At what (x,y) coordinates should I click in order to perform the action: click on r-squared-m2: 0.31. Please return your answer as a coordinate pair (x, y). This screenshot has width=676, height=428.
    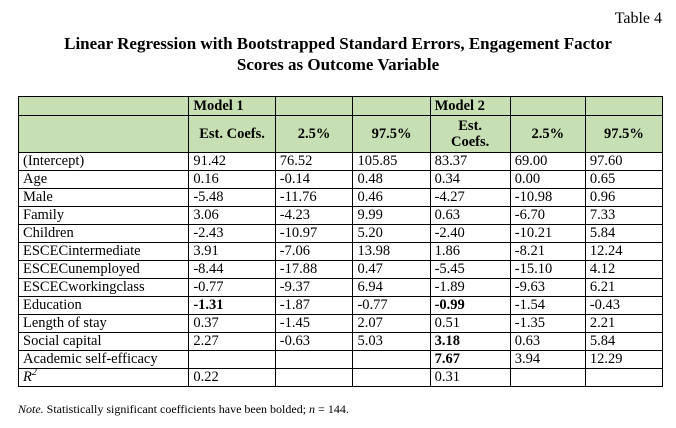
    Looking at the image, I should click on (470, 377).